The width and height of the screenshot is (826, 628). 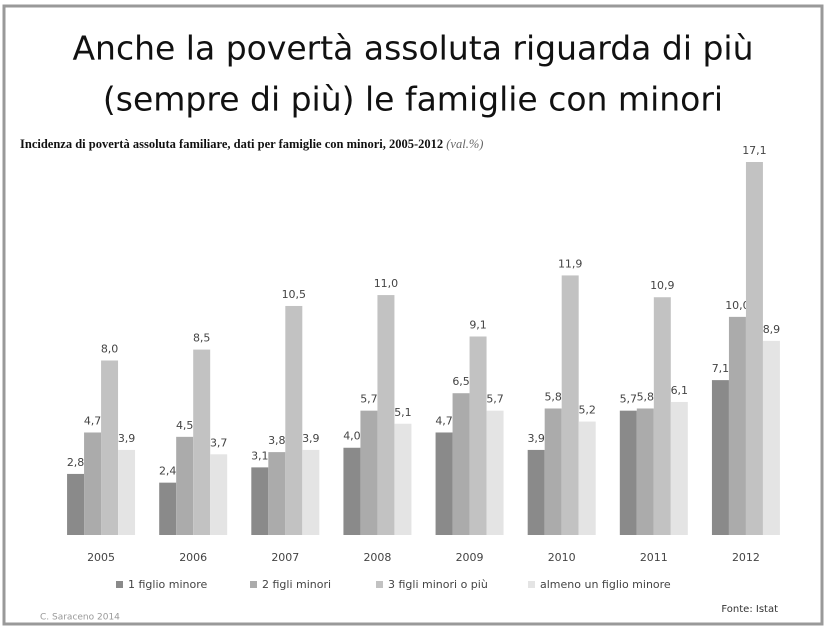 What do you see at coordinates (587, 410) in the screenshot?
I see `data-label: 5,2` at bounding box center [587, 410].